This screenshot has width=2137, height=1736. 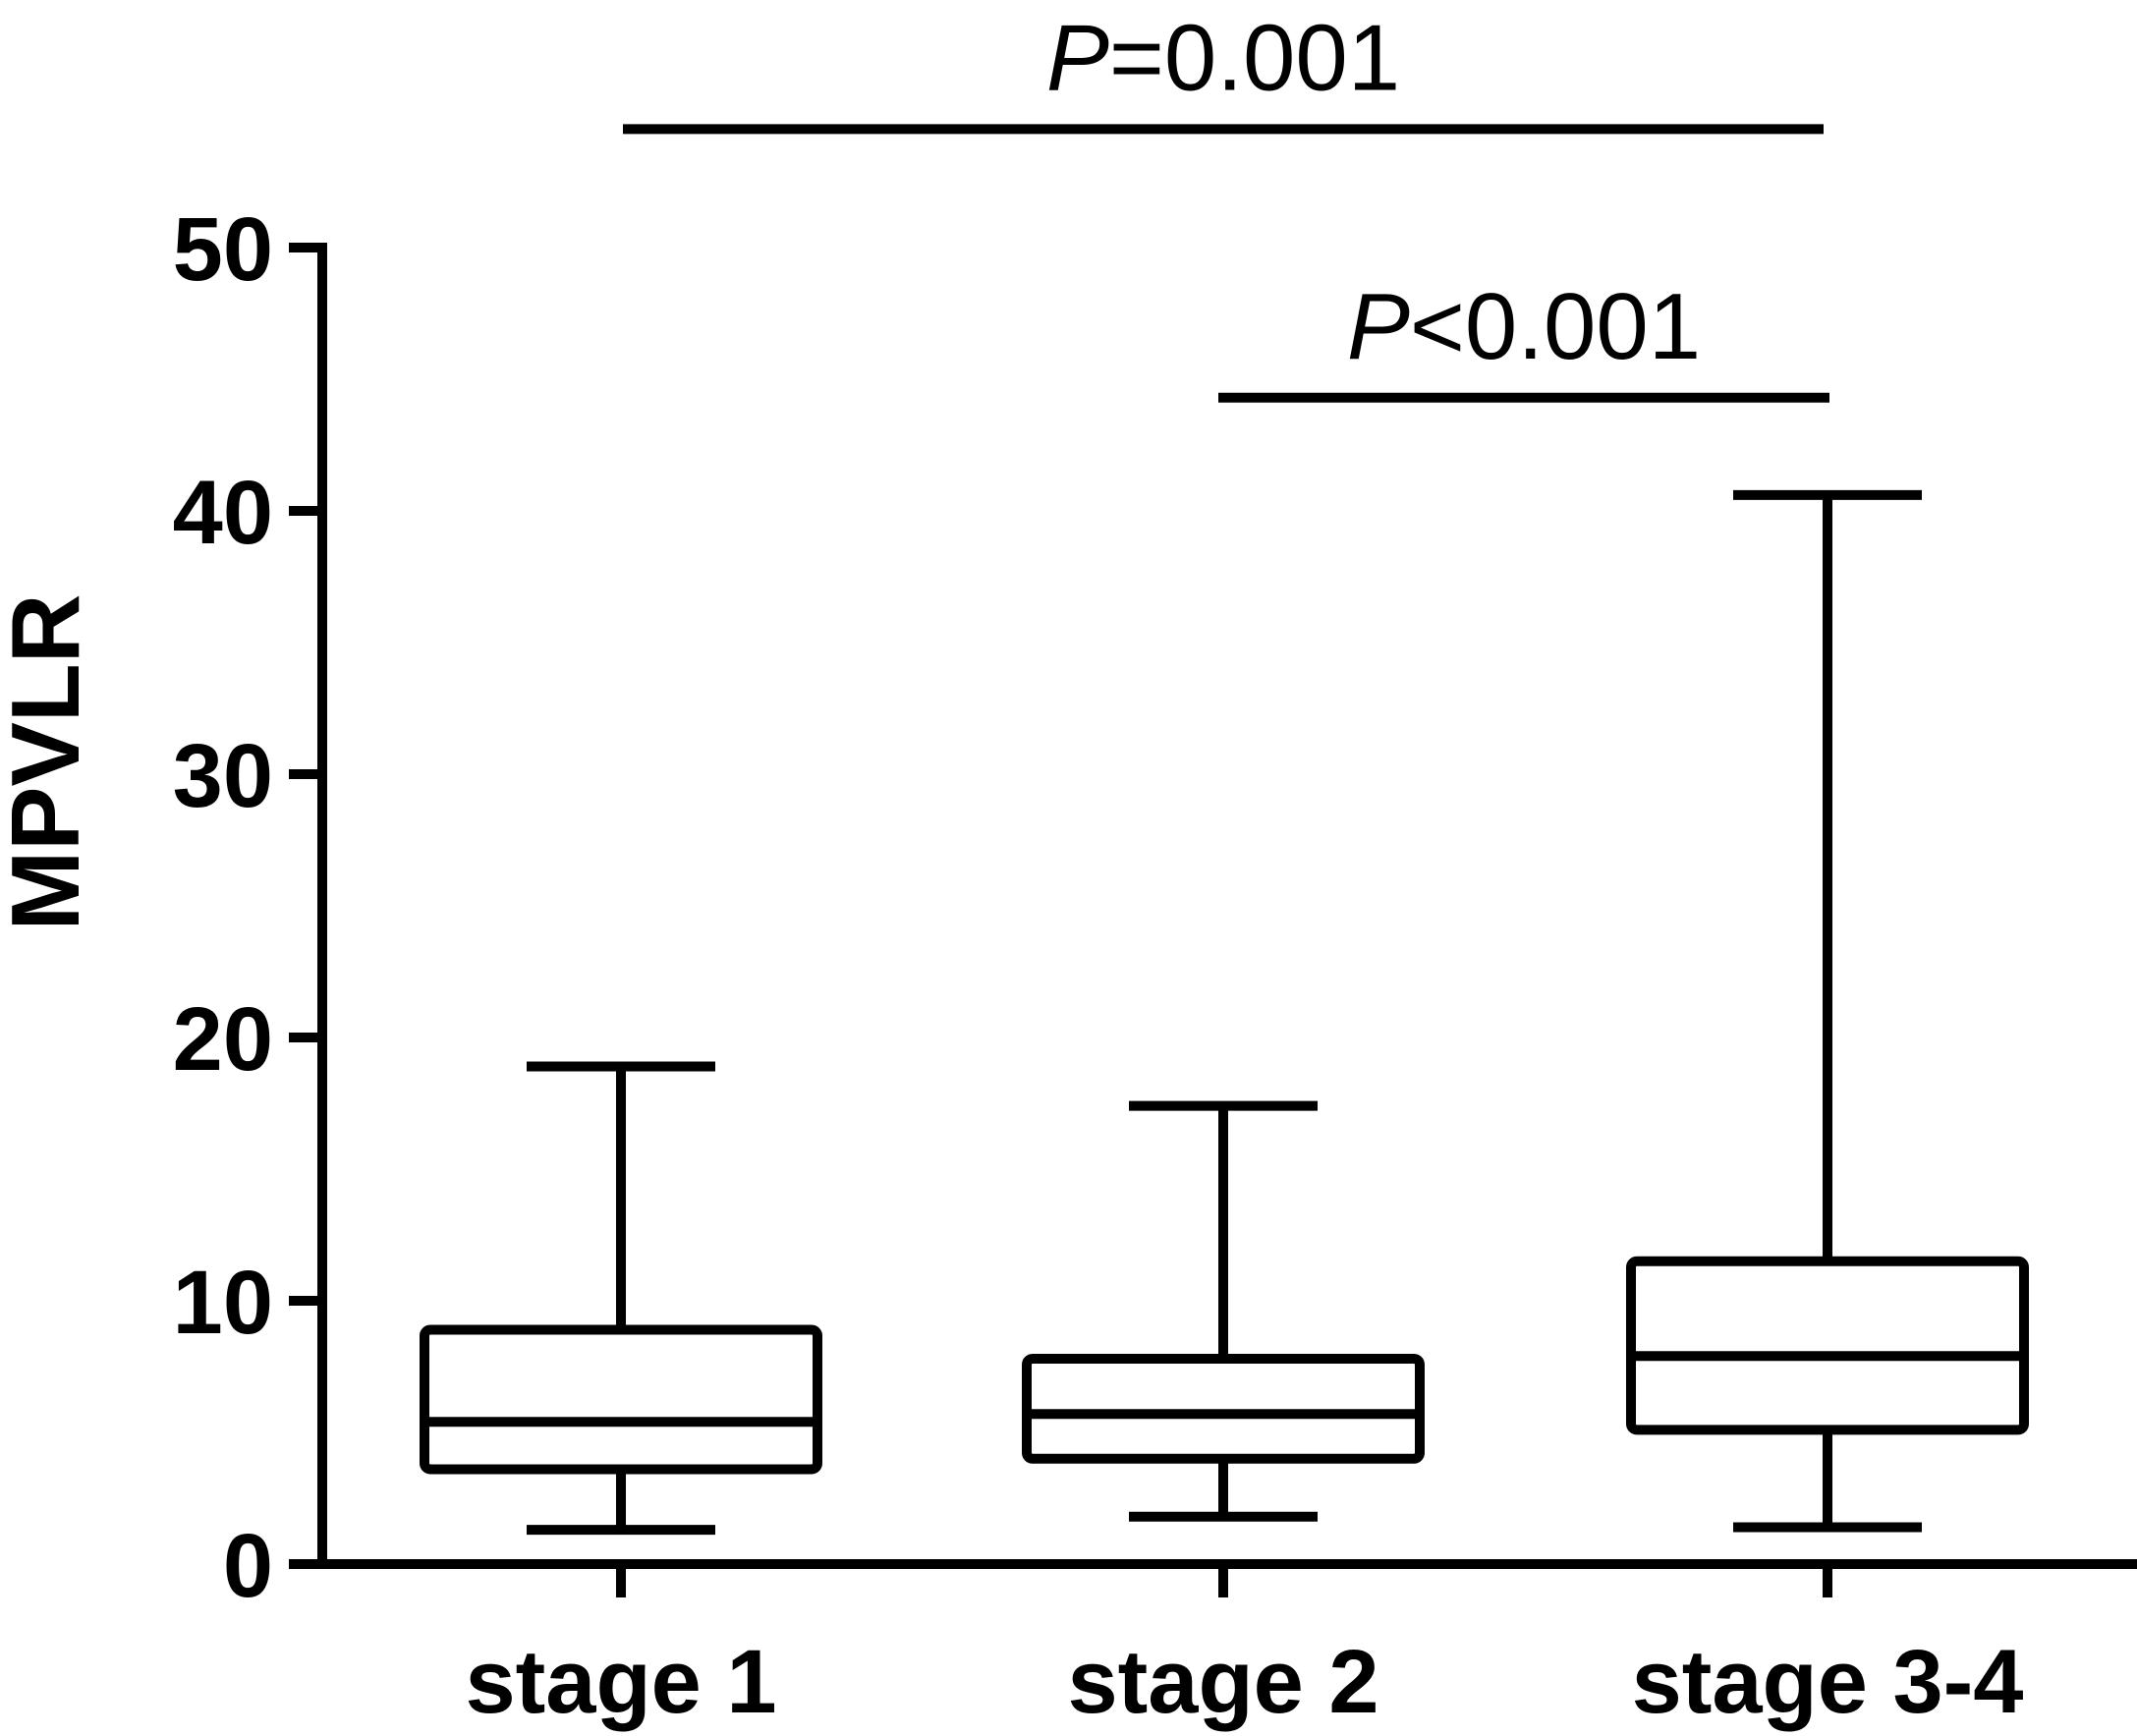 What do you see at coordinates (1828, 1682) in the screenshot?
I see `x-category-label: stage 3-4` at bounding box center [1828, 1682].